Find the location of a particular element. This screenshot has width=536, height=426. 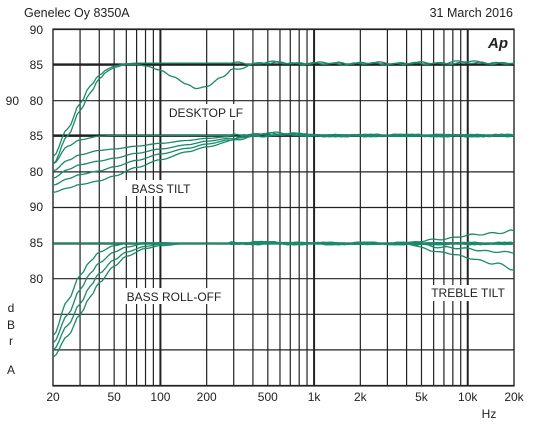

panel-title: DESKTOP LF is located at coordinates (206, 113).